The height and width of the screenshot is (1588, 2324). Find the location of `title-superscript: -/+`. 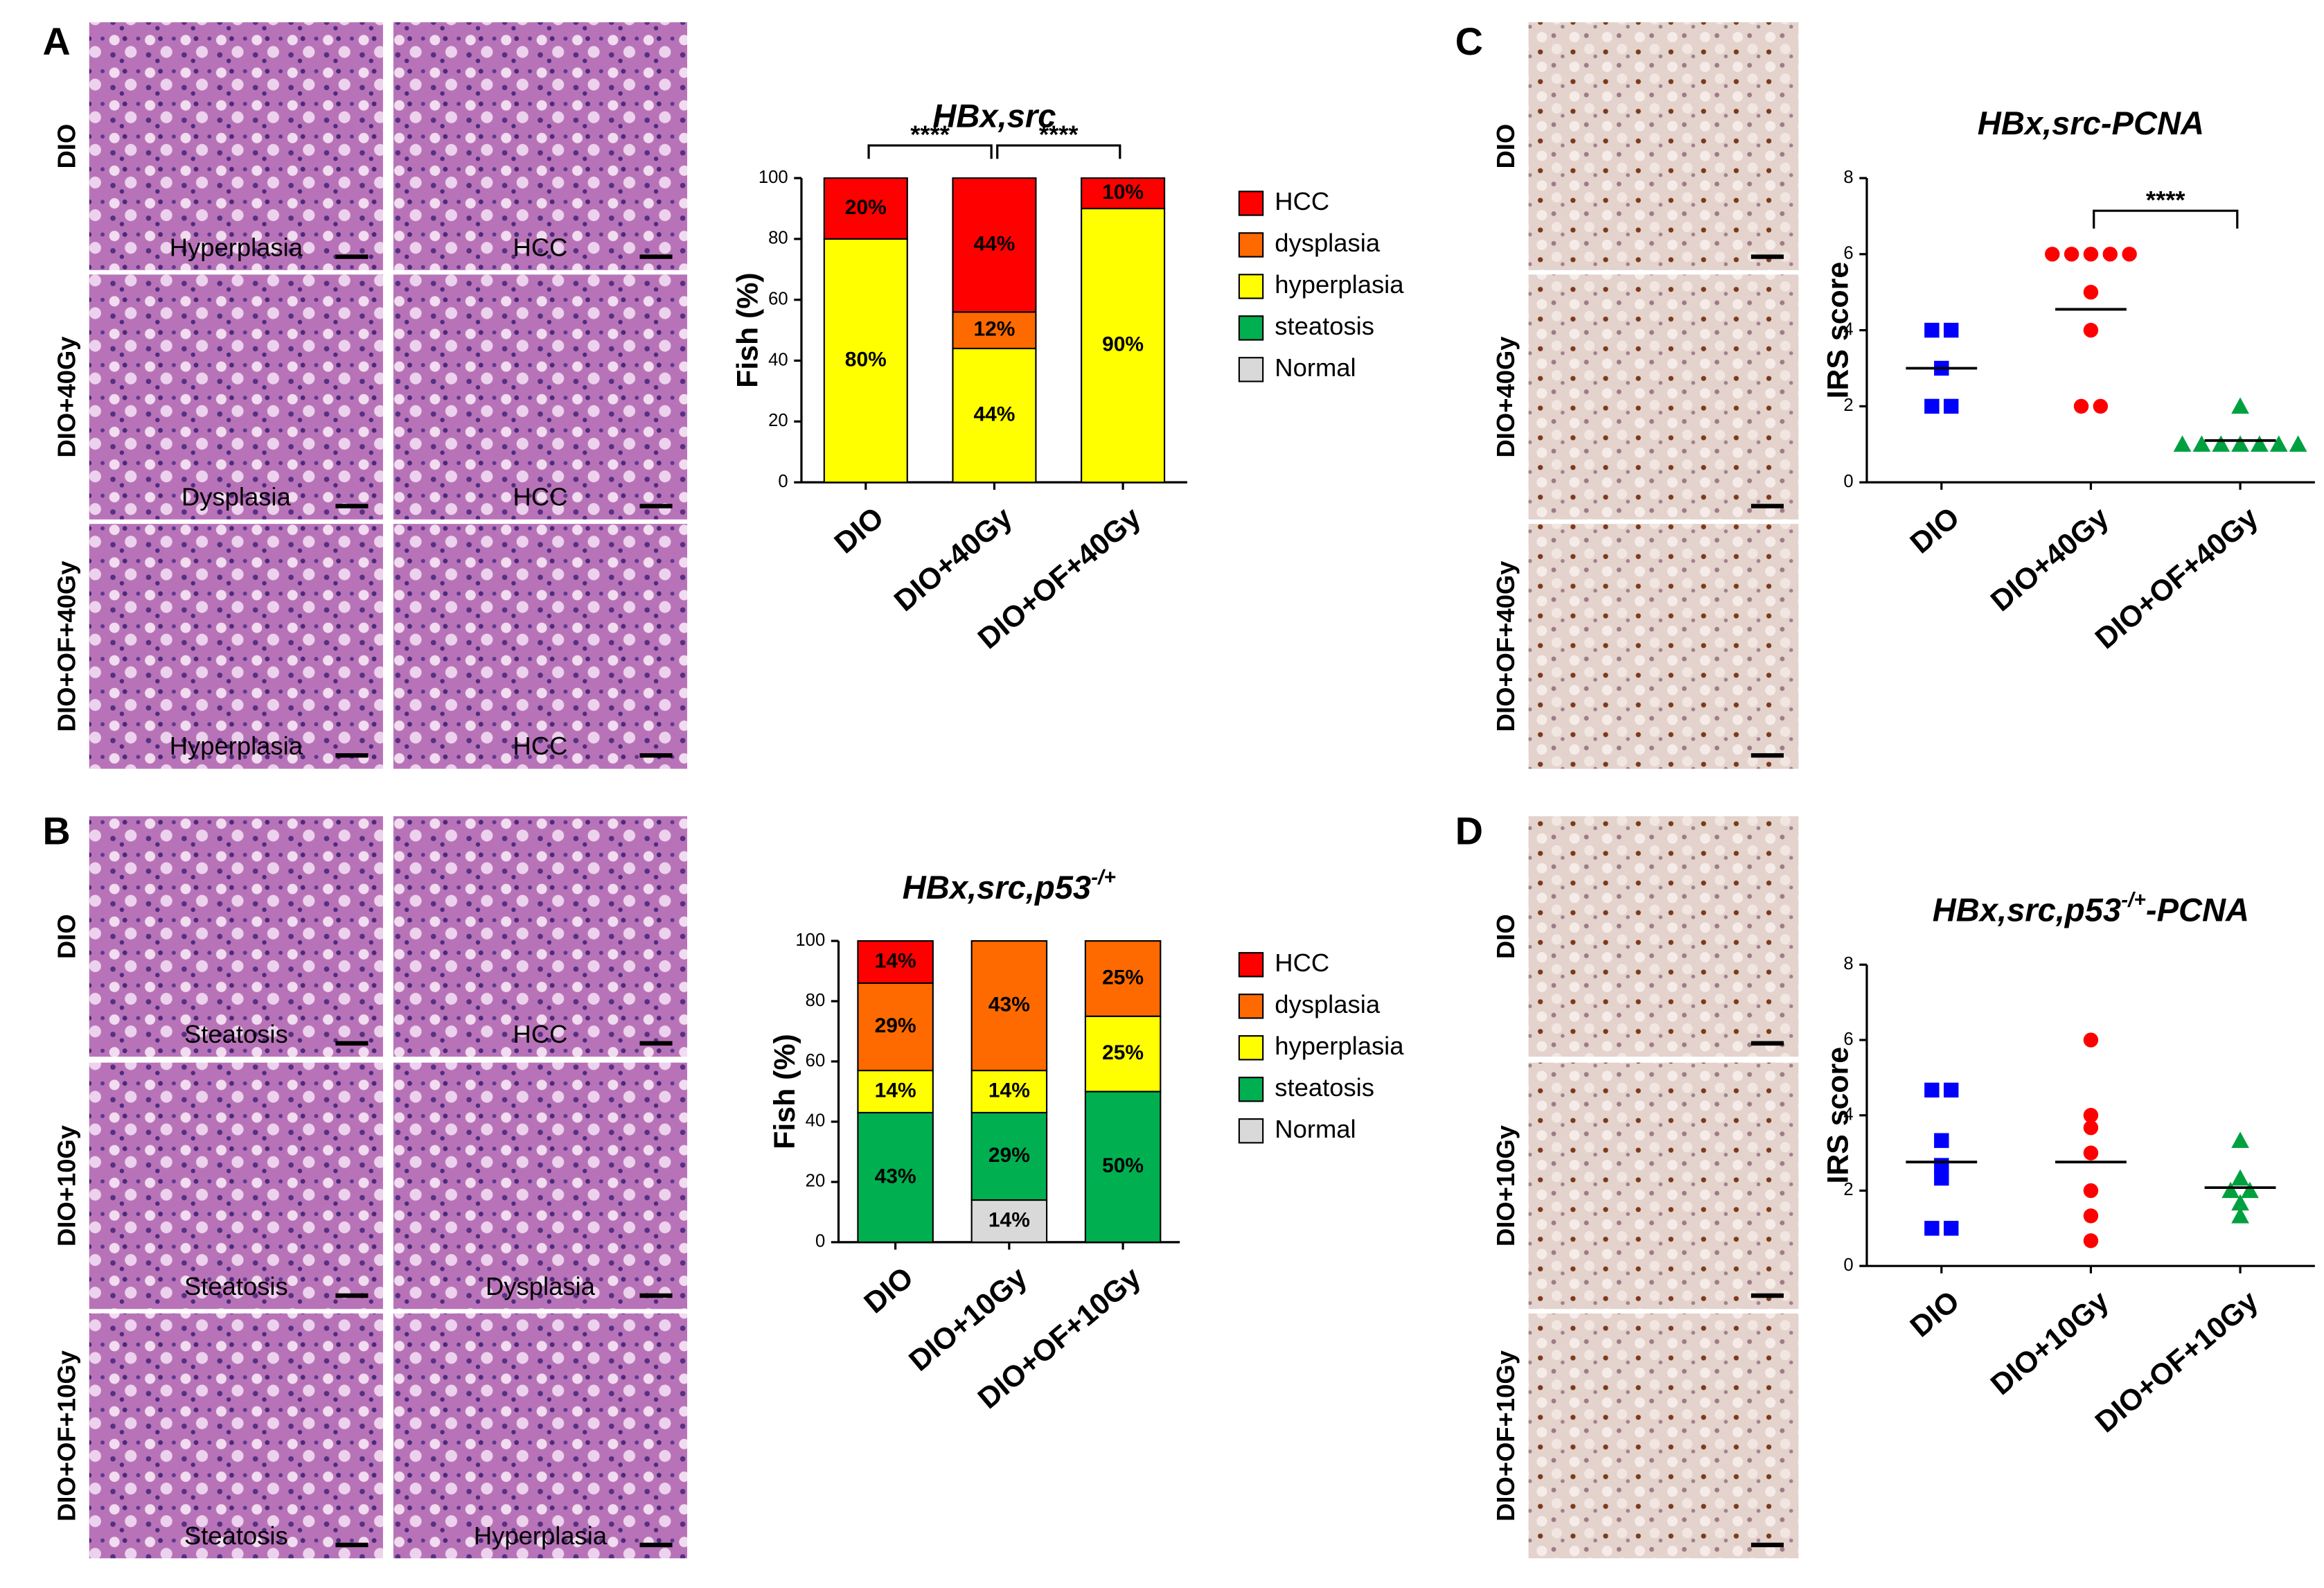

title-superscript: -/+ is located at coordinates (2133, 900).